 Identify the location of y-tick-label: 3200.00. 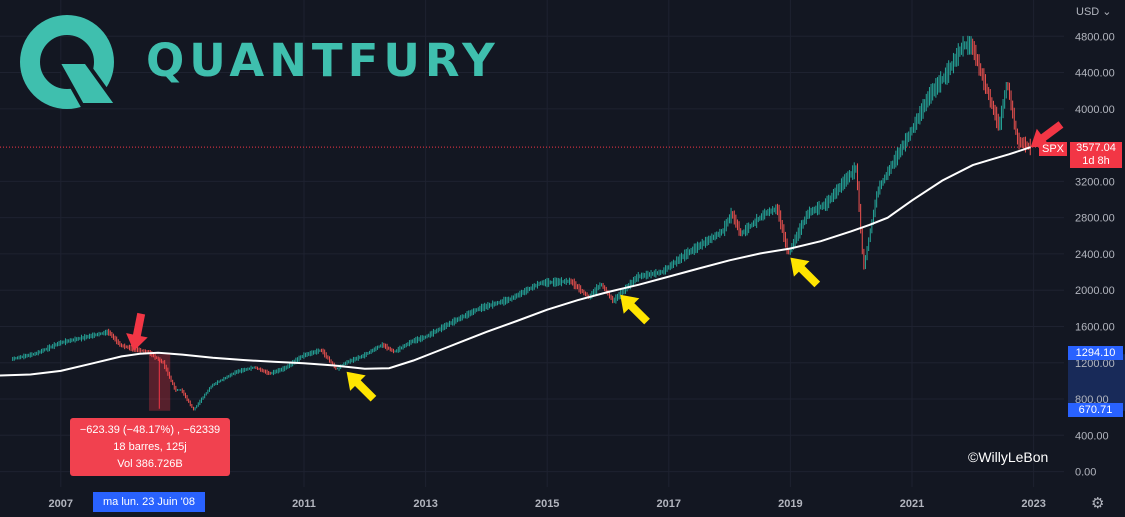
(1095, 182).